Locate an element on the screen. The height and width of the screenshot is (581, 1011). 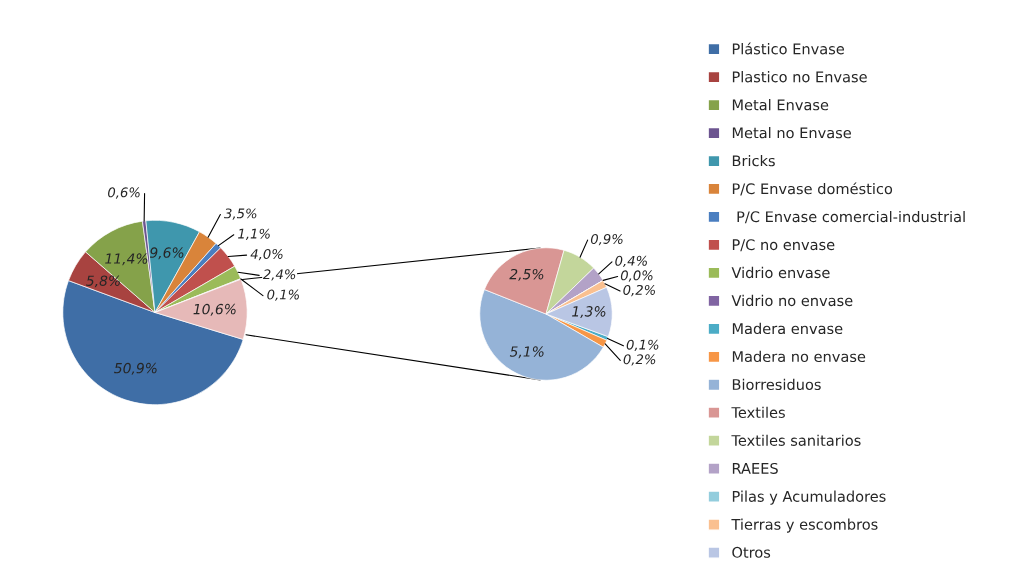
data-label: 1,3% is located at coordinates (589, 312).